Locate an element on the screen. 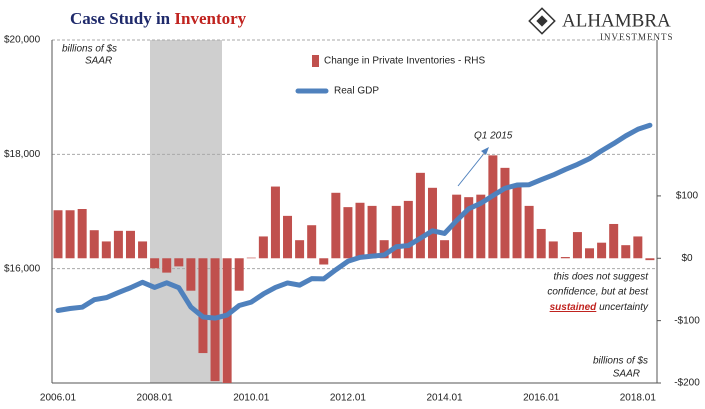  arrow-head is located at coordinates (485, 151).